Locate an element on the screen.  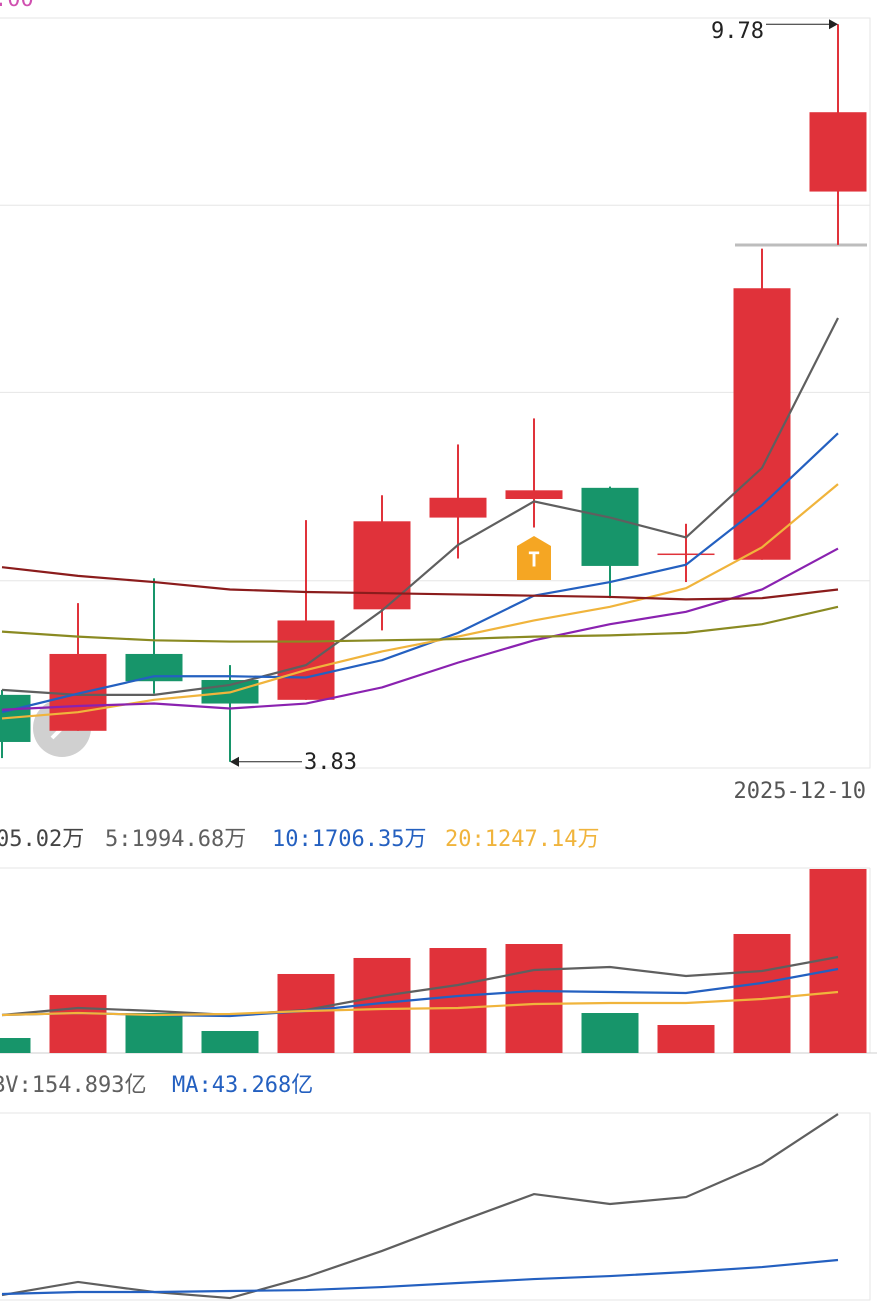
legend-entry: 5:1994.68万 is located at coordinates (175, 839).